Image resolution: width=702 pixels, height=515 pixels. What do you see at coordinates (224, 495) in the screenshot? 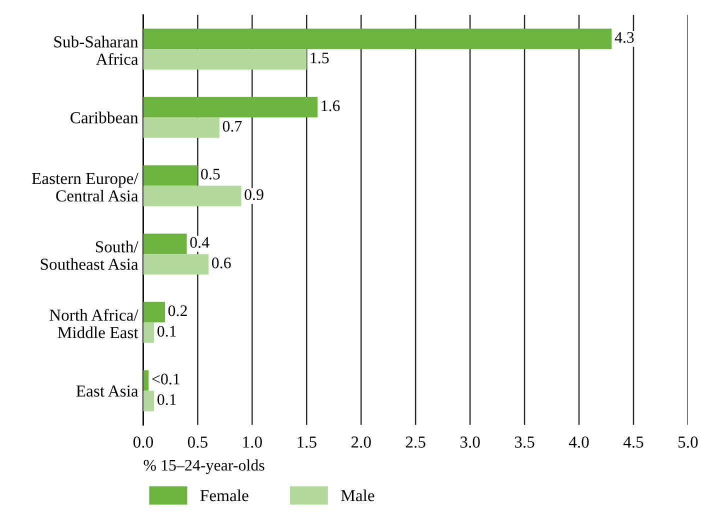
I see `legend-label: Female` at bounding box center [224, 495].